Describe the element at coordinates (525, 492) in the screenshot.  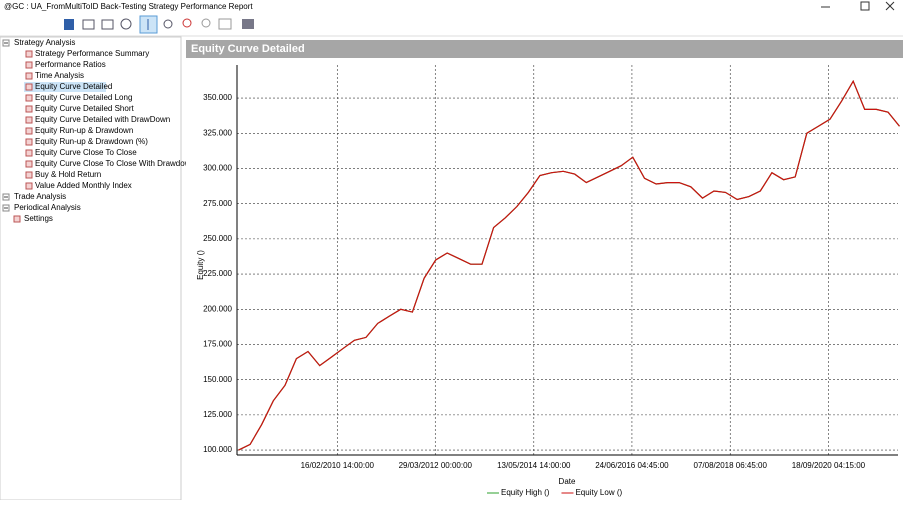
I see `legend-label: Equity High ()` at that location.